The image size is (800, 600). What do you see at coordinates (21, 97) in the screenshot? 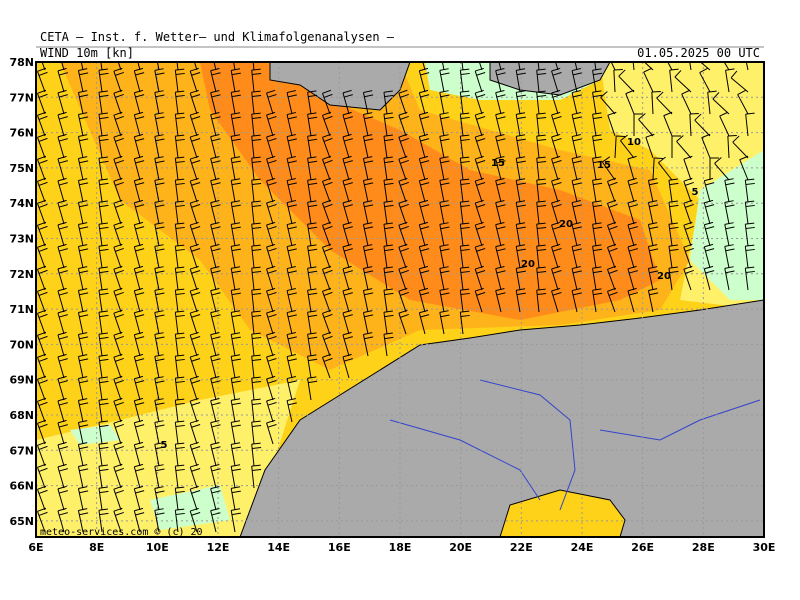
I see `lat-label: 77N` at bounding box center [21, 97].